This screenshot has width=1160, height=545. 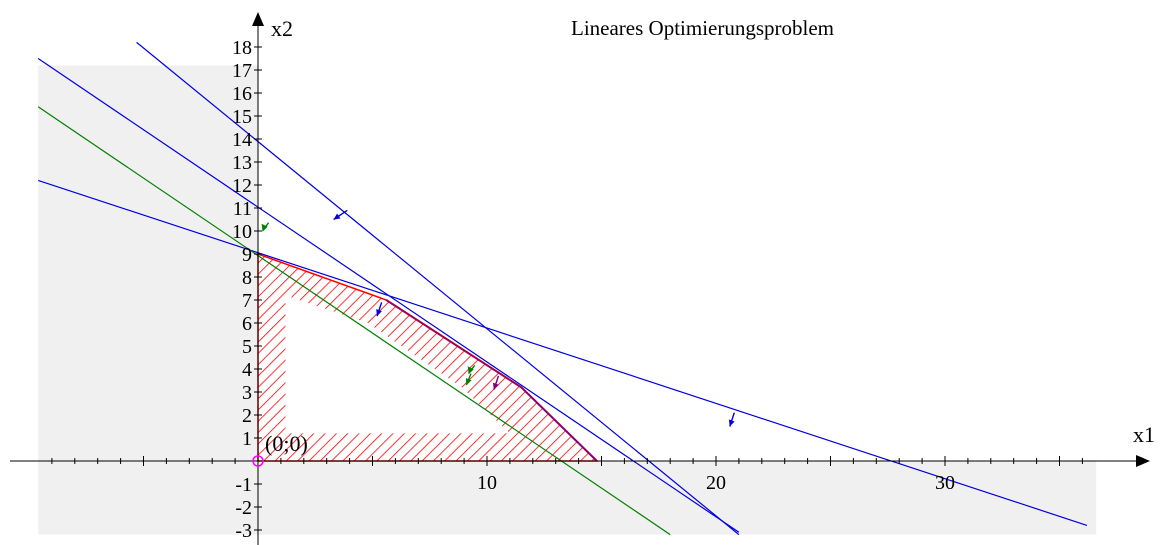 I want to click on y-tick-label: 4, so click(x=247, y=370).